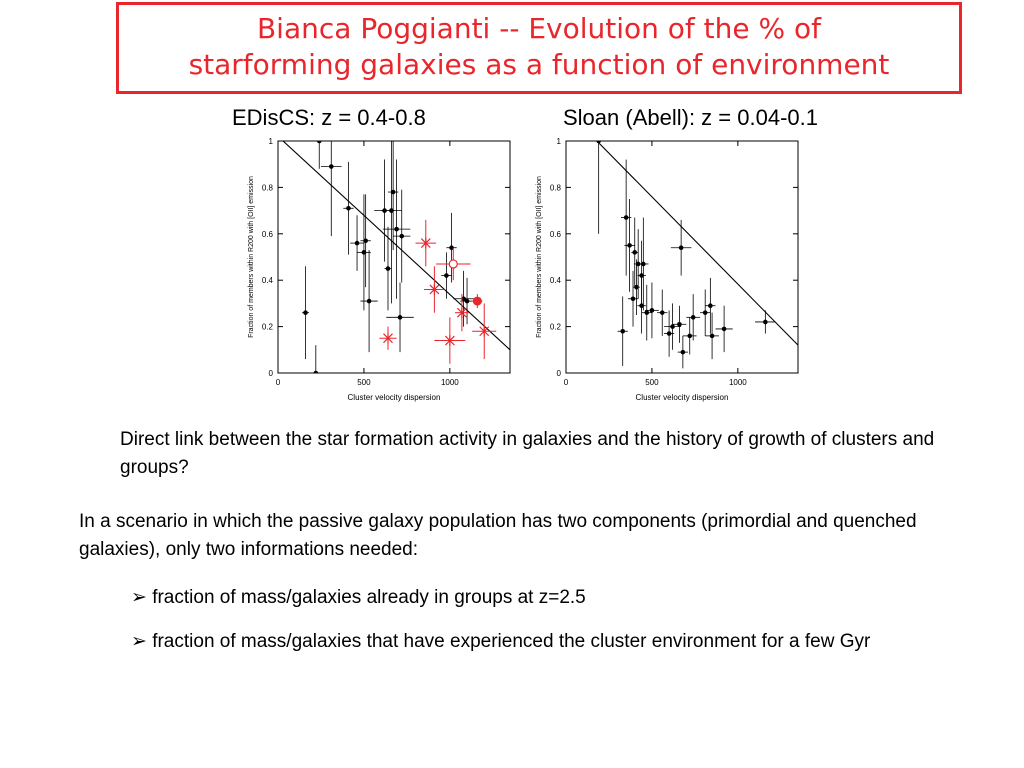  I want to click on right-panel-label: Sloan (Abell): z = 0.04-0.1, so click(690, 117).